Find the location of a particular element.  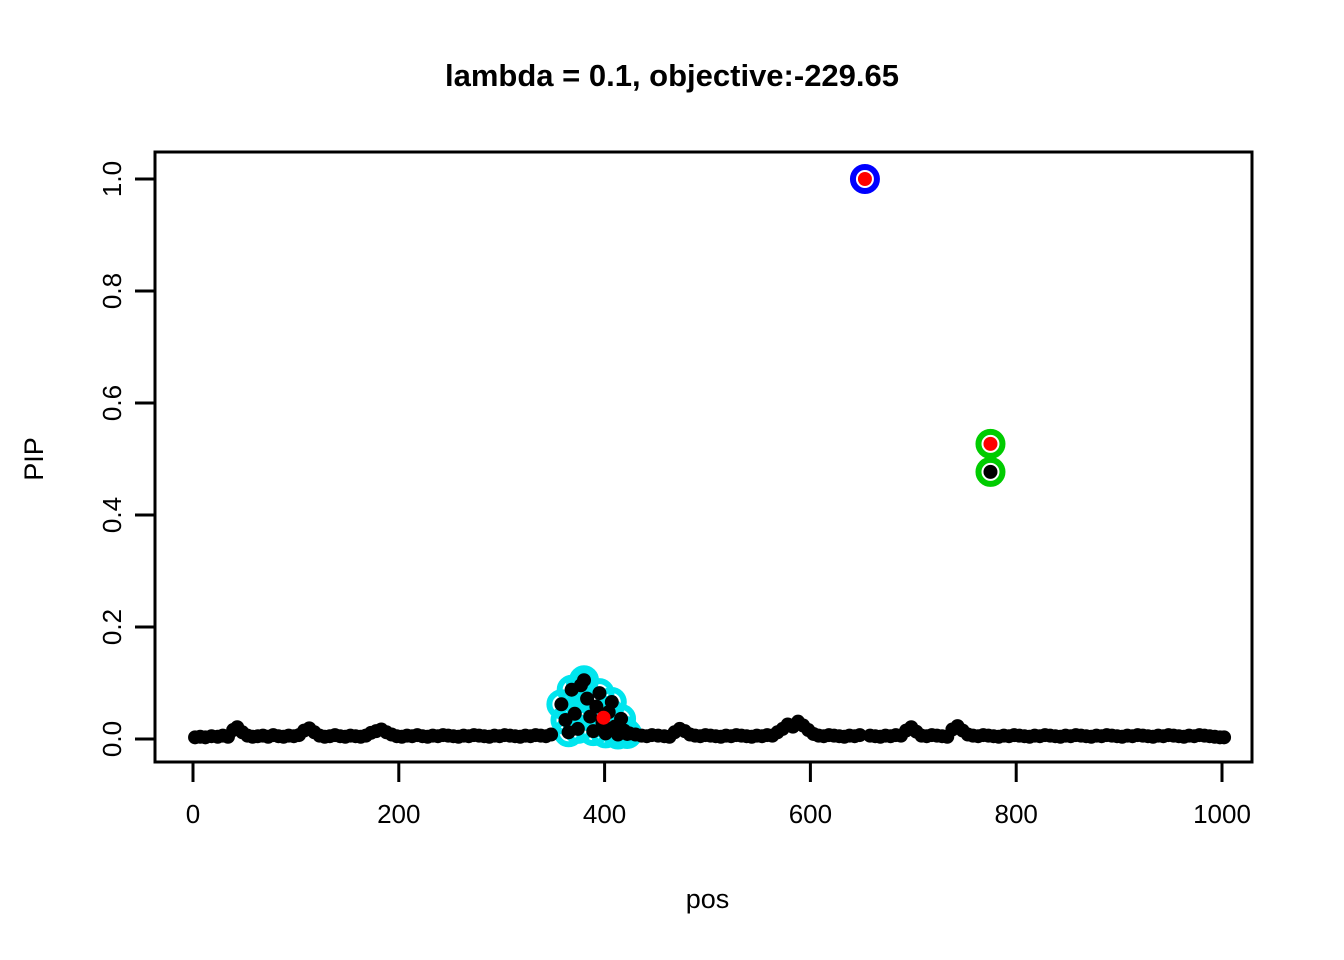

point-group-cs-blue-red-marker is located at coordinates (864, 179).